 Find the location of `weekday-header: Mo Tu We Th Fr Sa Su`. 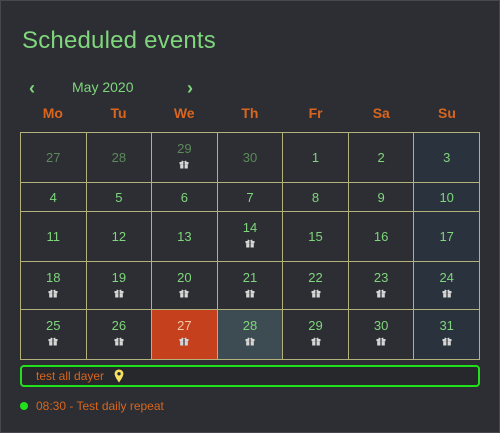

weekday-header: Mo Tu We Th Fr Sa Su is located at coordinates (250, 114).